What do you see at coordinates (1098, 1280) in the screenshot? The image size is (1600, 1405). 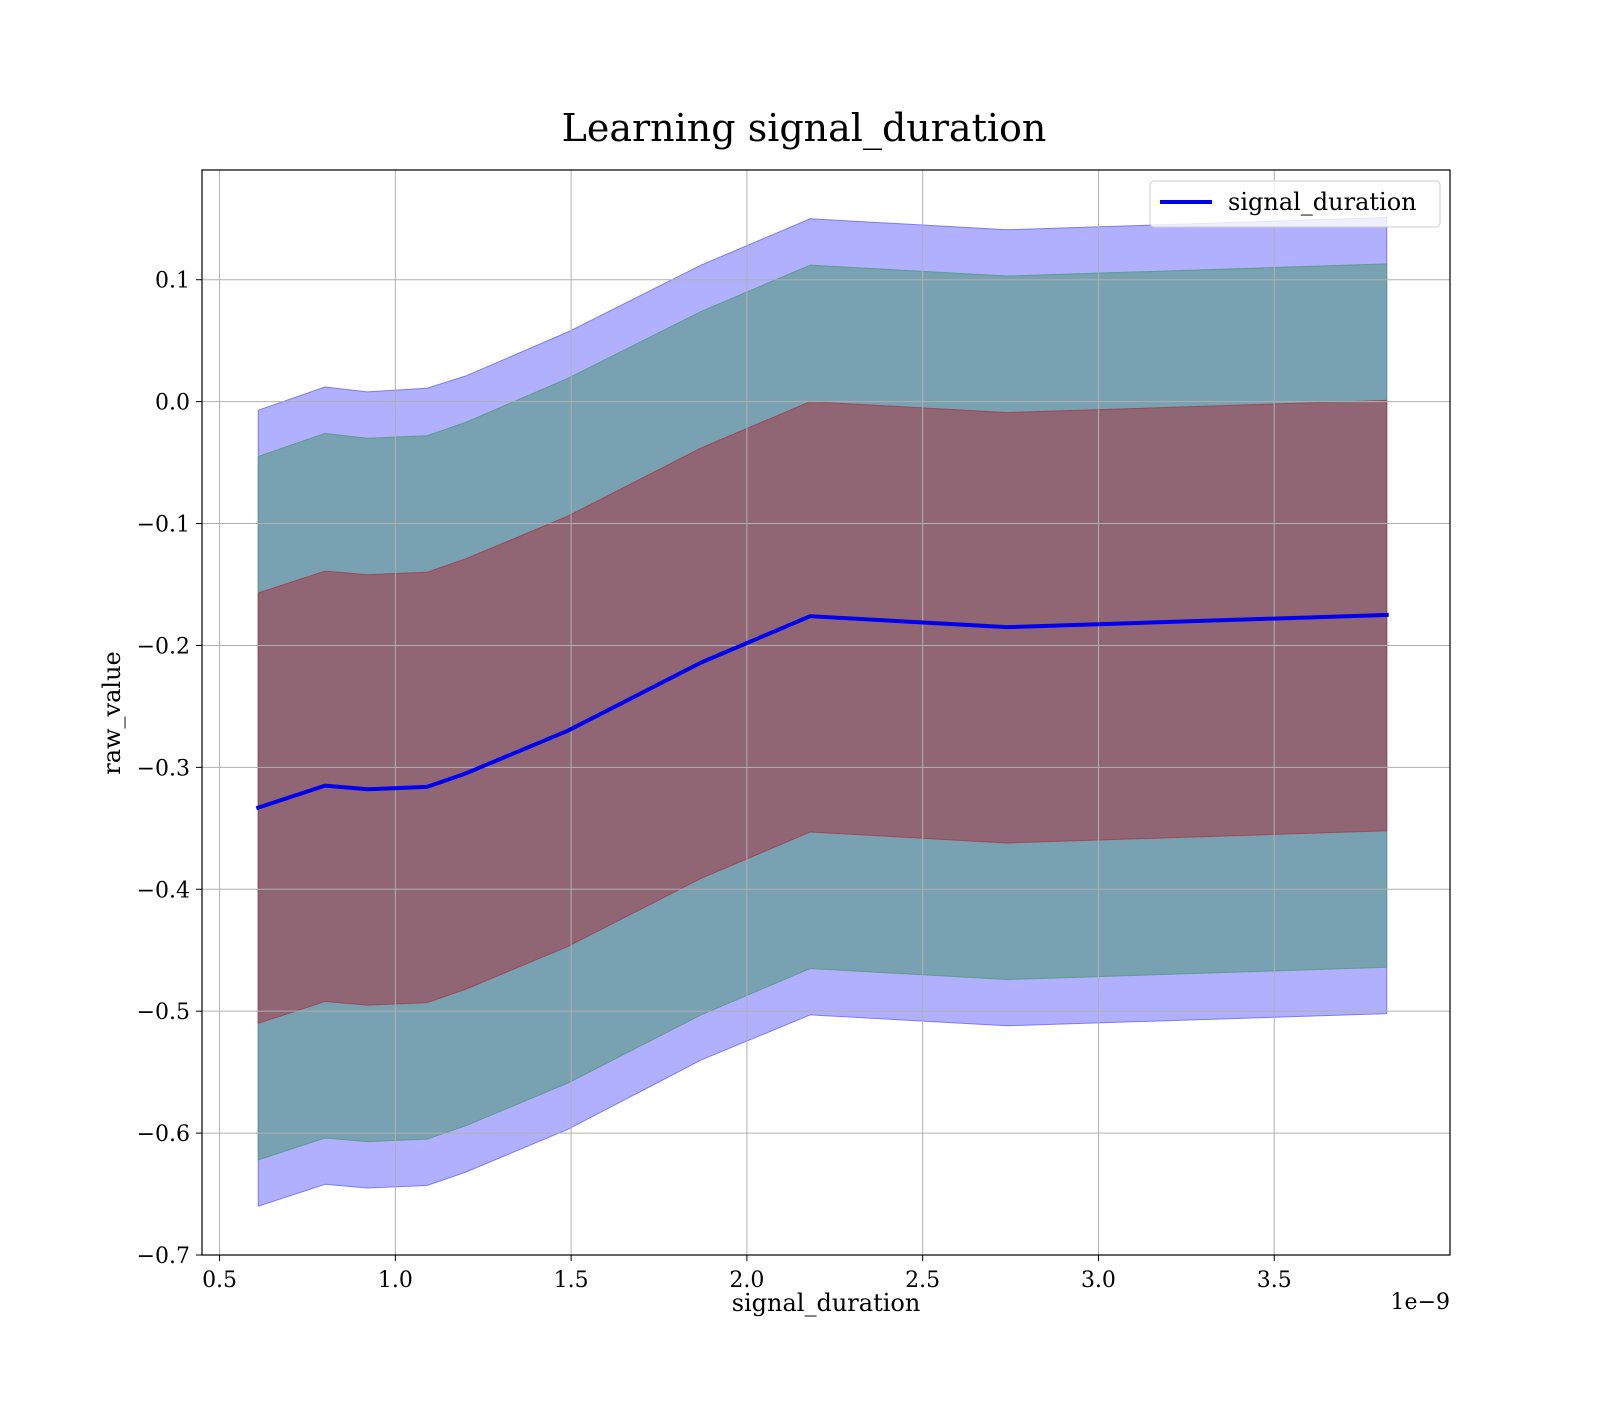 I see `x-tick-label-5: 3.0` at bounding box center [1098, 1280].